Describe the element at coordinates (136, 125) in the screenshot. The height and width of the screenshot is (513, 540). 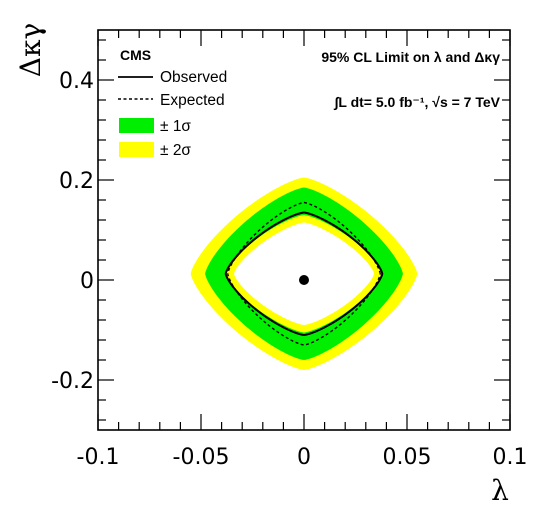
I see `legend-one-sigma-swatch` at that location.